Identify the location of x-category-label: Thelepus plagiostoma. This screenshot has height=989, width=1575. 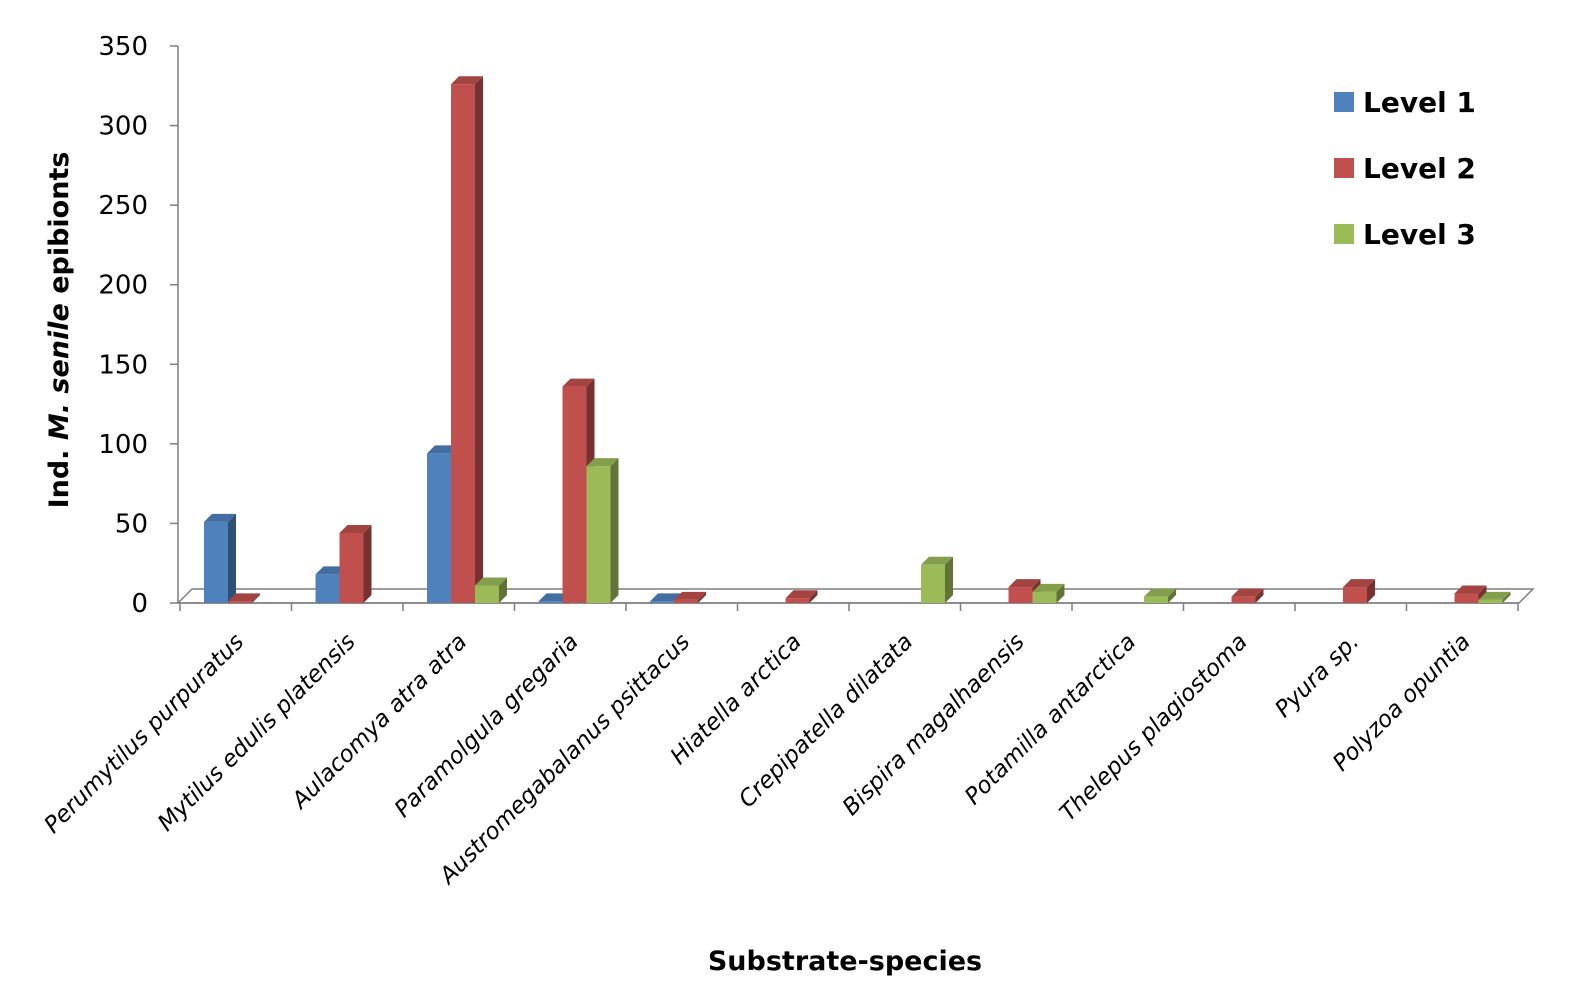
(1154, 728).